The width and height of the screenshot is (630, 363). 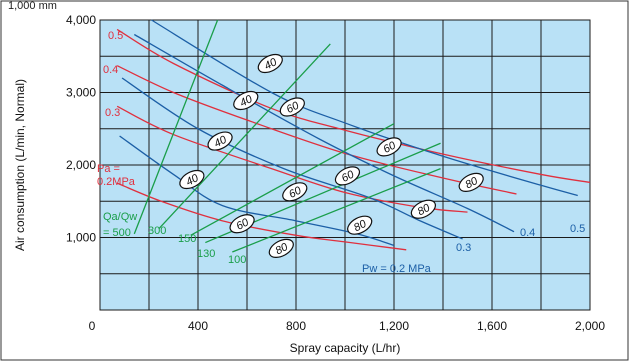 I want to click on pa-label-0.2-line2: 0.2MPa, so click(x=116, y=182).